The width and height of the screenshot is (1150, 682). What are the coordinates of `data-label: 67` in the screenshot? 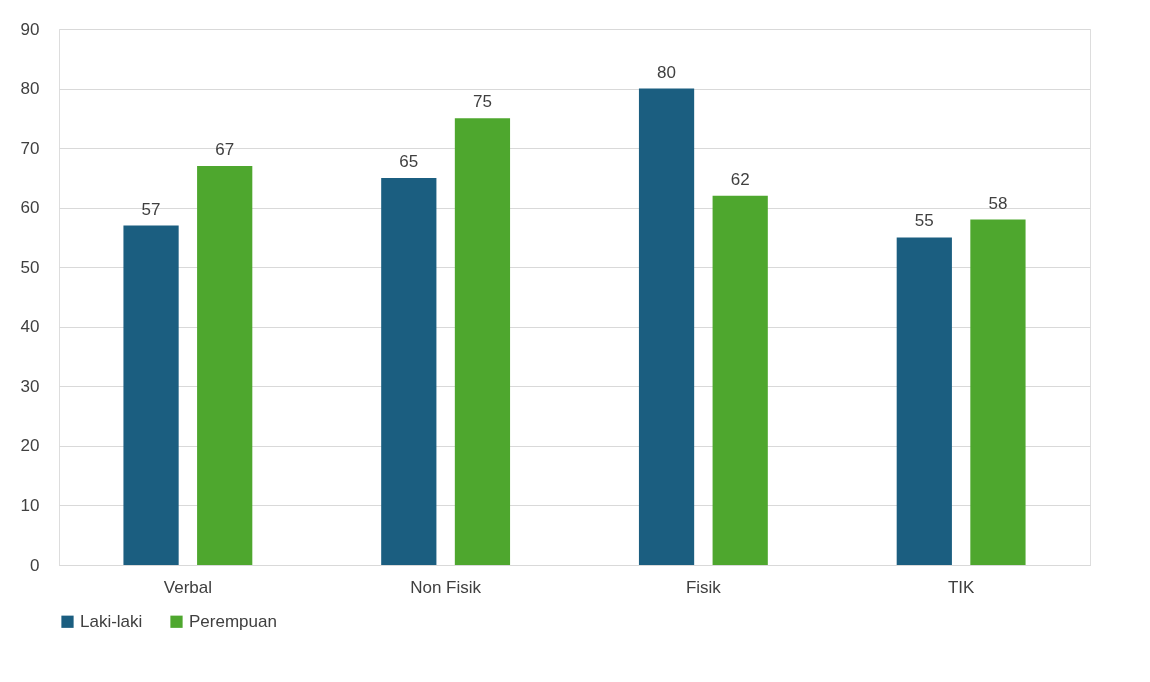 It's located at (225, 149).